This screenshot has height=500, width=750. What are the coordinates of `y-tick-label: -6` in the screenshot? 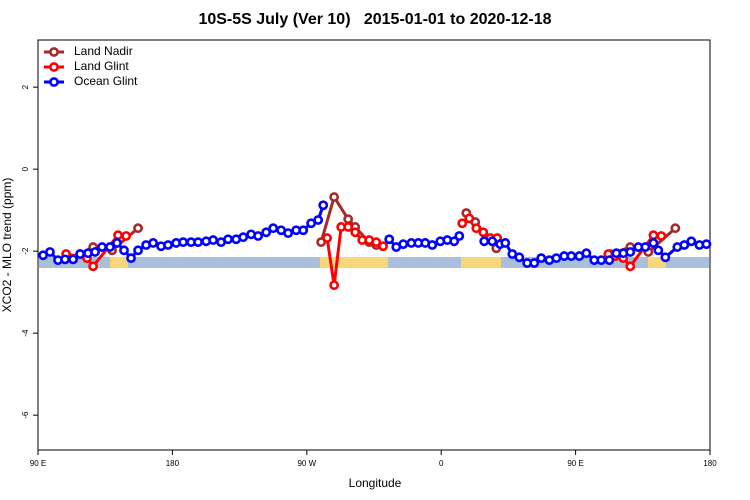 It's located at (25, 415).